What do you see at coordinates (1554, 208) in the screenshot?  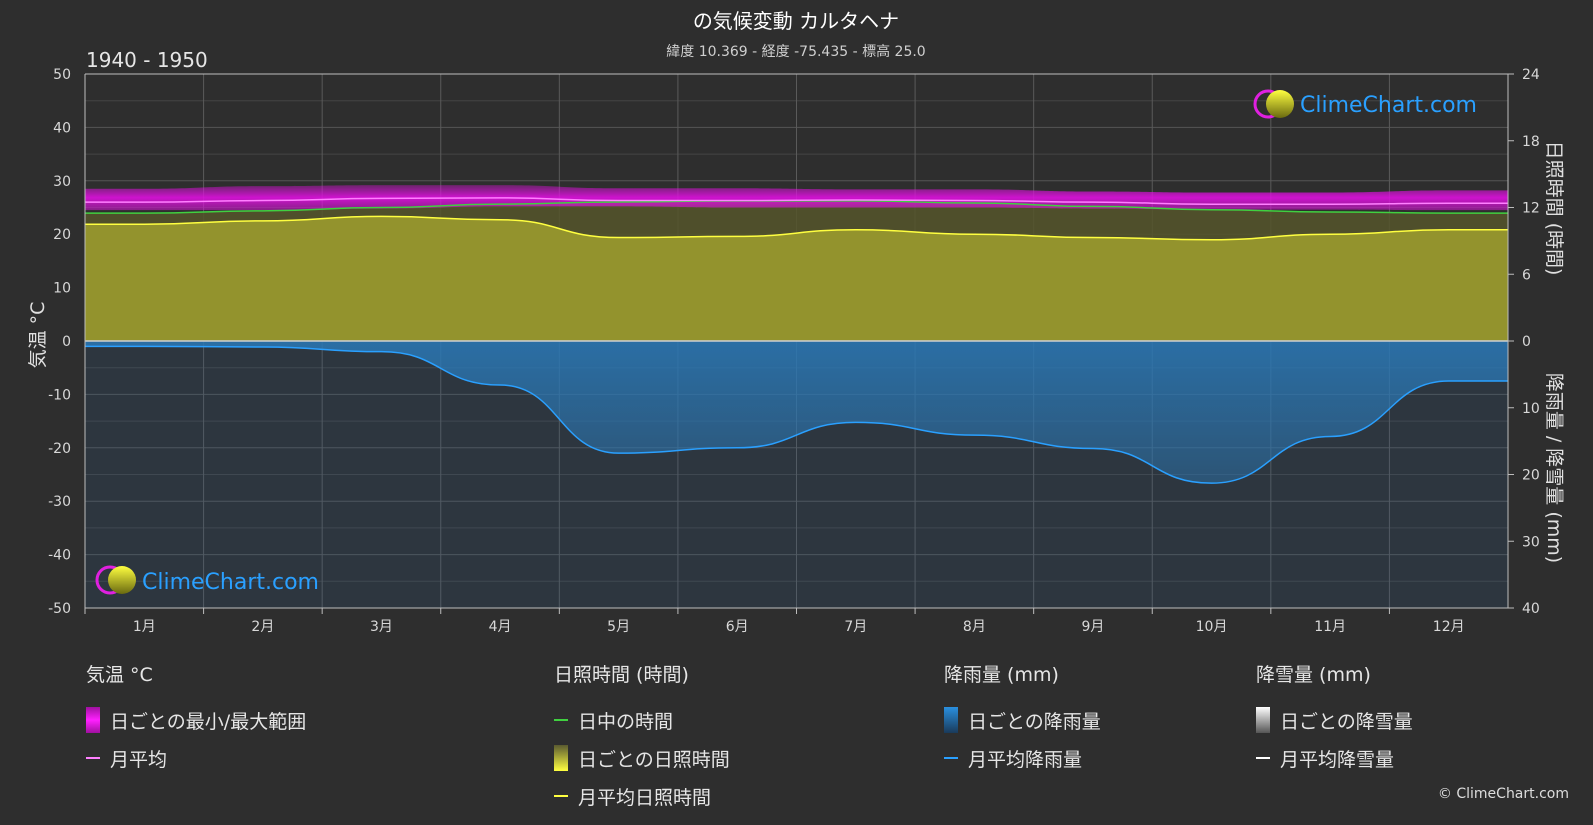 I see `right-axis-top-label: 日照時間 (時間)` at bounding box center [1554, 208].